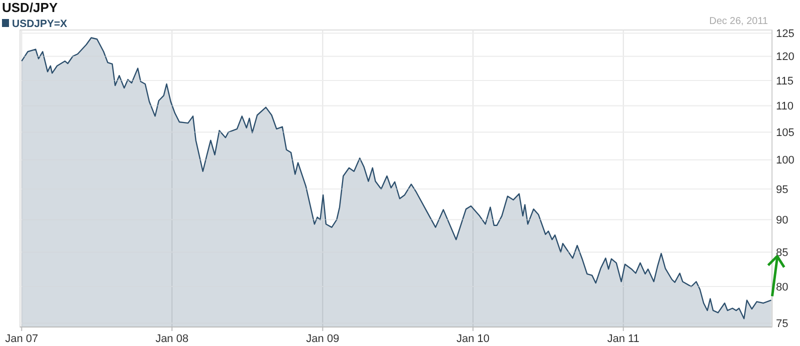 The width and height of the screenshot is (800, 346). I want to click on y-tick-label: 105, so click(785, 133).